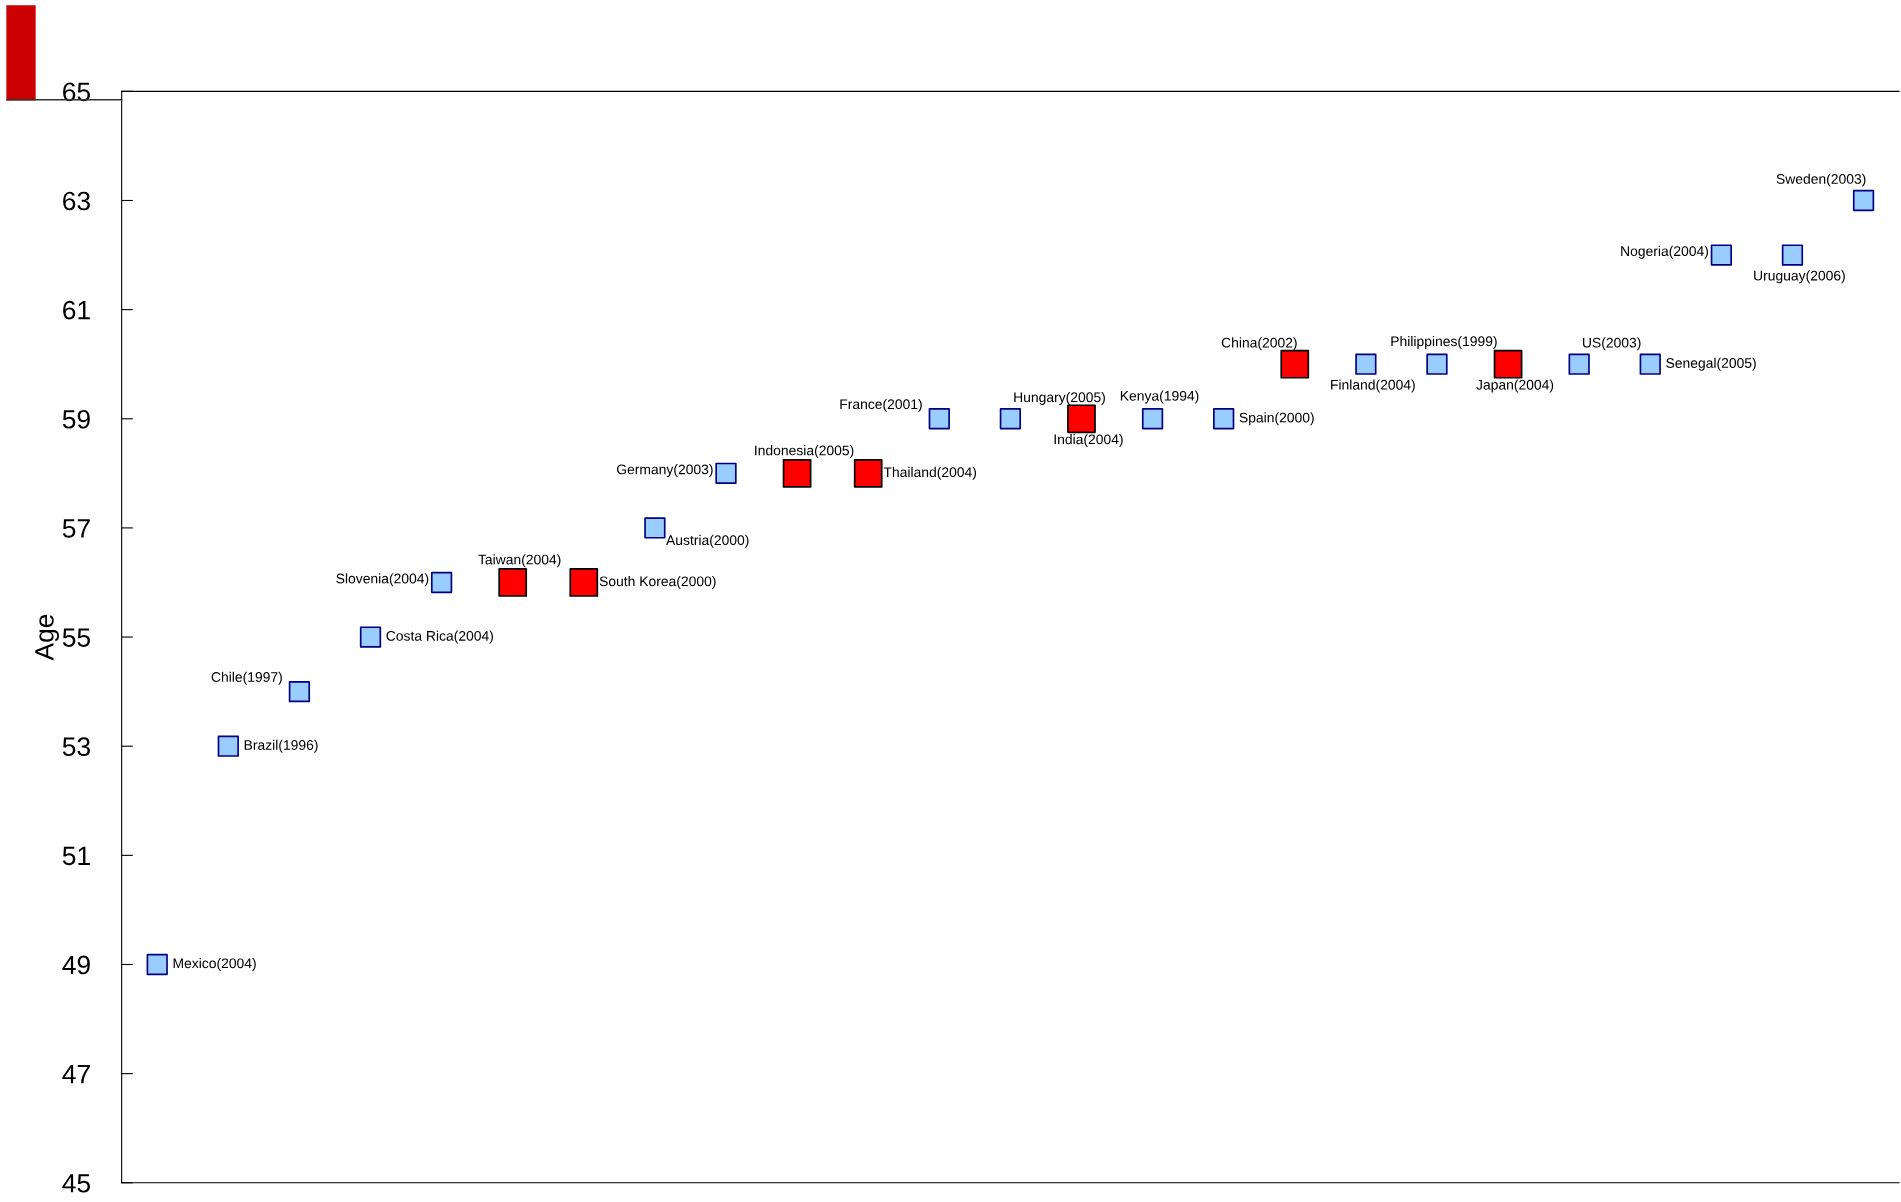 This screenshot has height=1202, width=1901. What do you see at coordinates (281, 746) in the screenshot?
I see `data-label: Brazil(1996)` at bounding box center [281, 746].